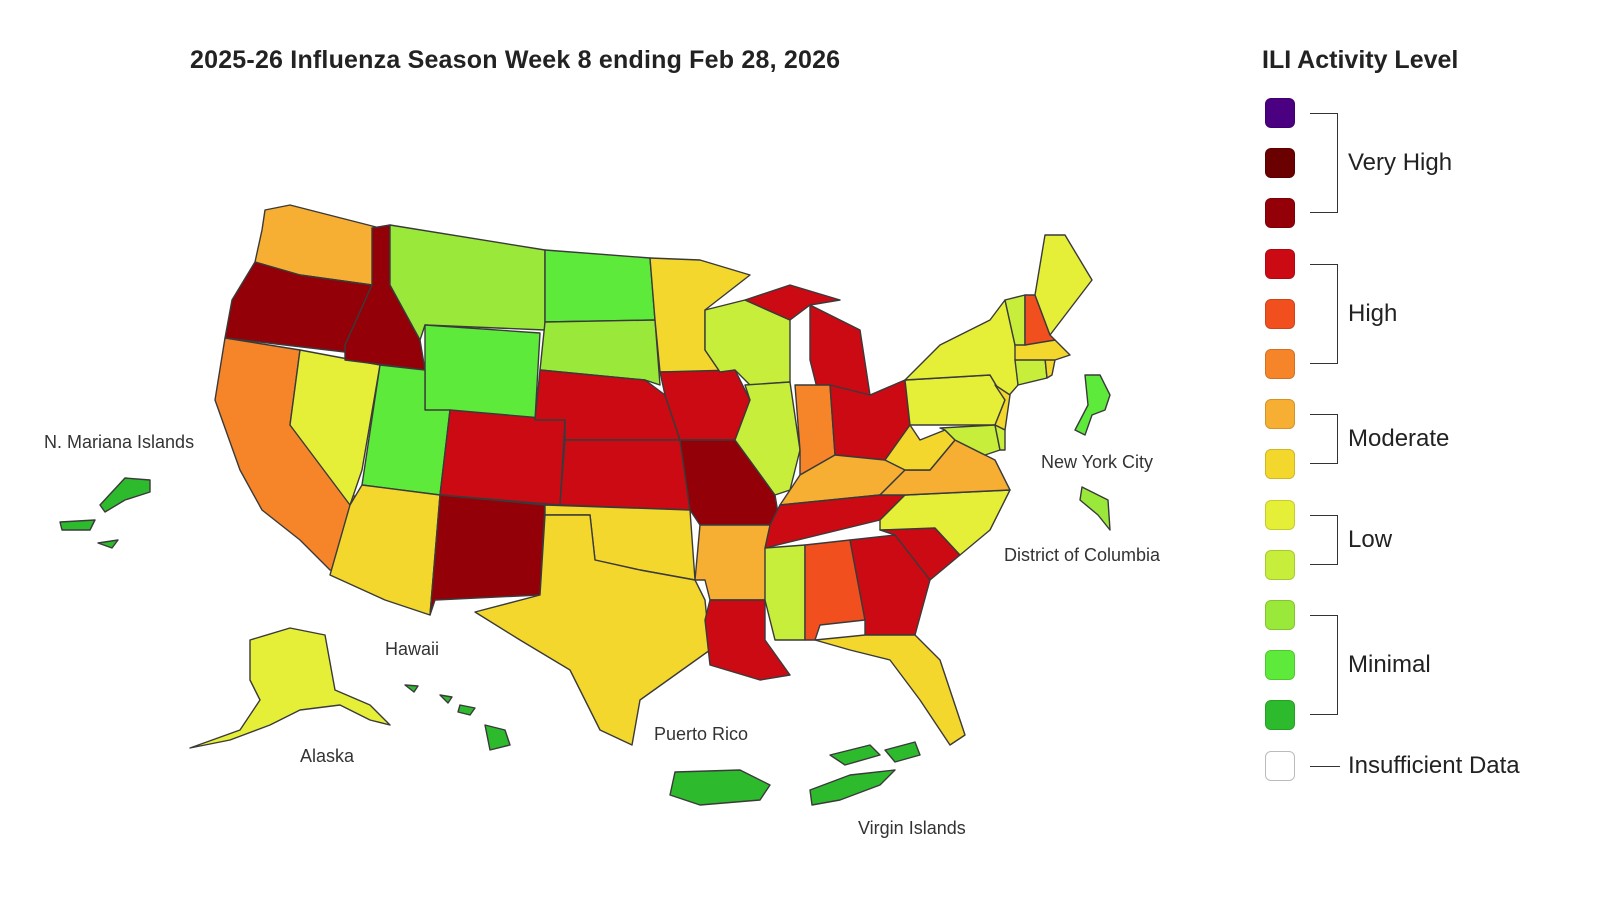 This screenshot has height=899, width=1600. Describe the element at coordinates (1434, 765) in the screenshot. I see `legend-insufficient-label: Insufficient Data` at that location.